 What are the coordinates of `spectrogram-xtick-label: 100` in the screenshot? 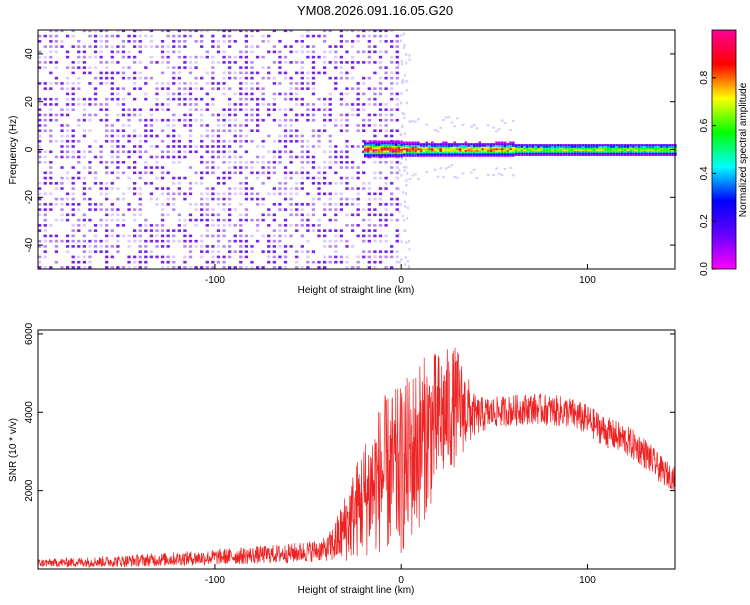 It's located at (587, 280).